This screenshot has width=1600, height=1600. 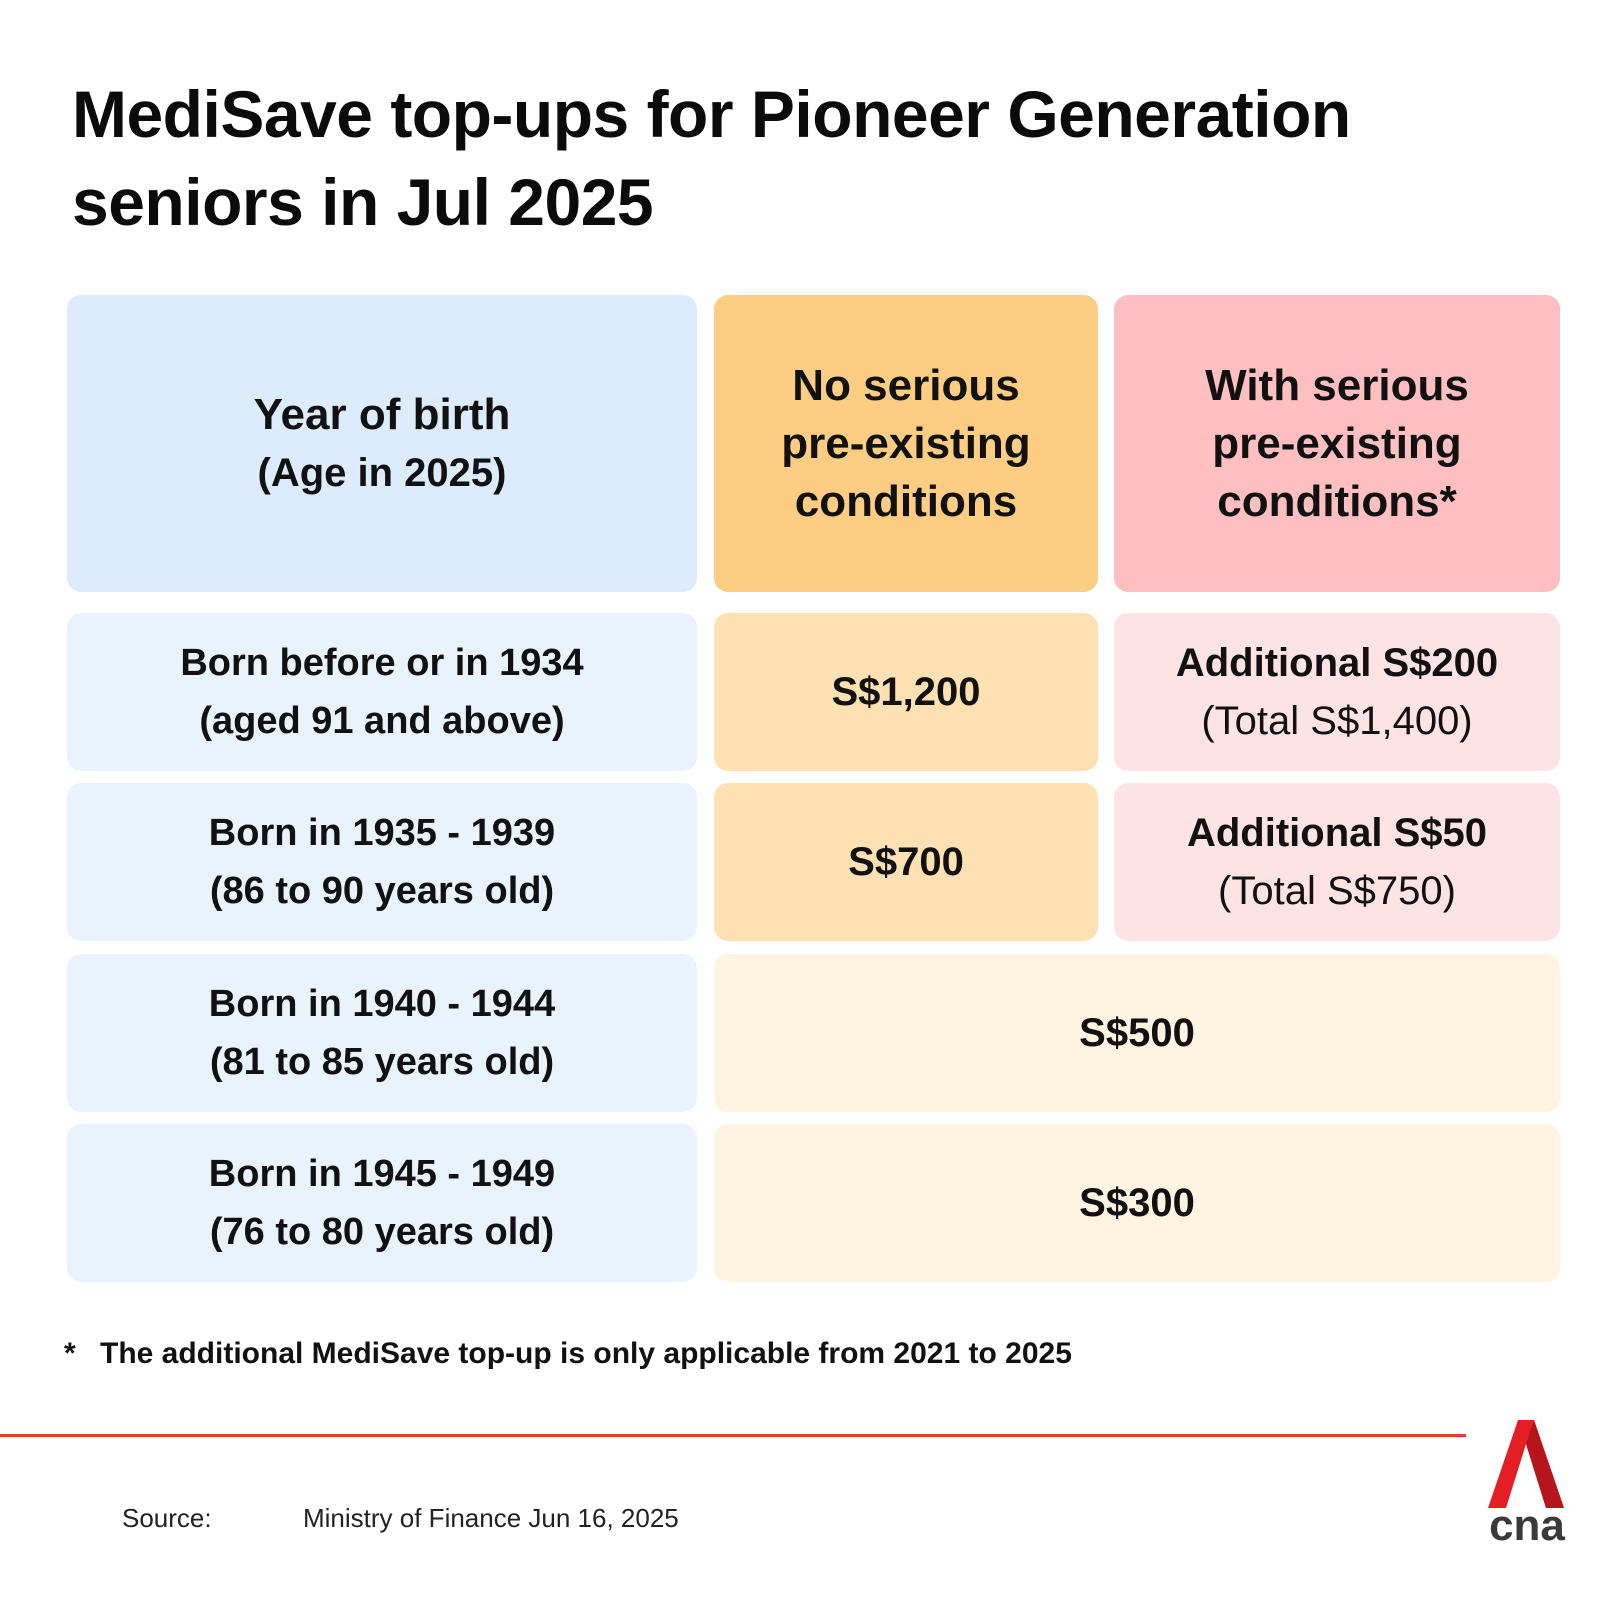 What do you see at coordinates (167, 1518) in the screenshot?
I see `source-label: Source:` at bounding box center [167, 1518].